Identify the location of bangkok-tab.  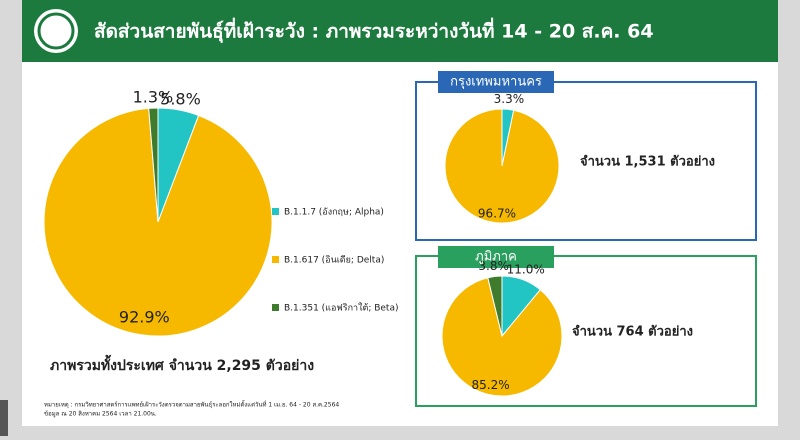
(496, 82).